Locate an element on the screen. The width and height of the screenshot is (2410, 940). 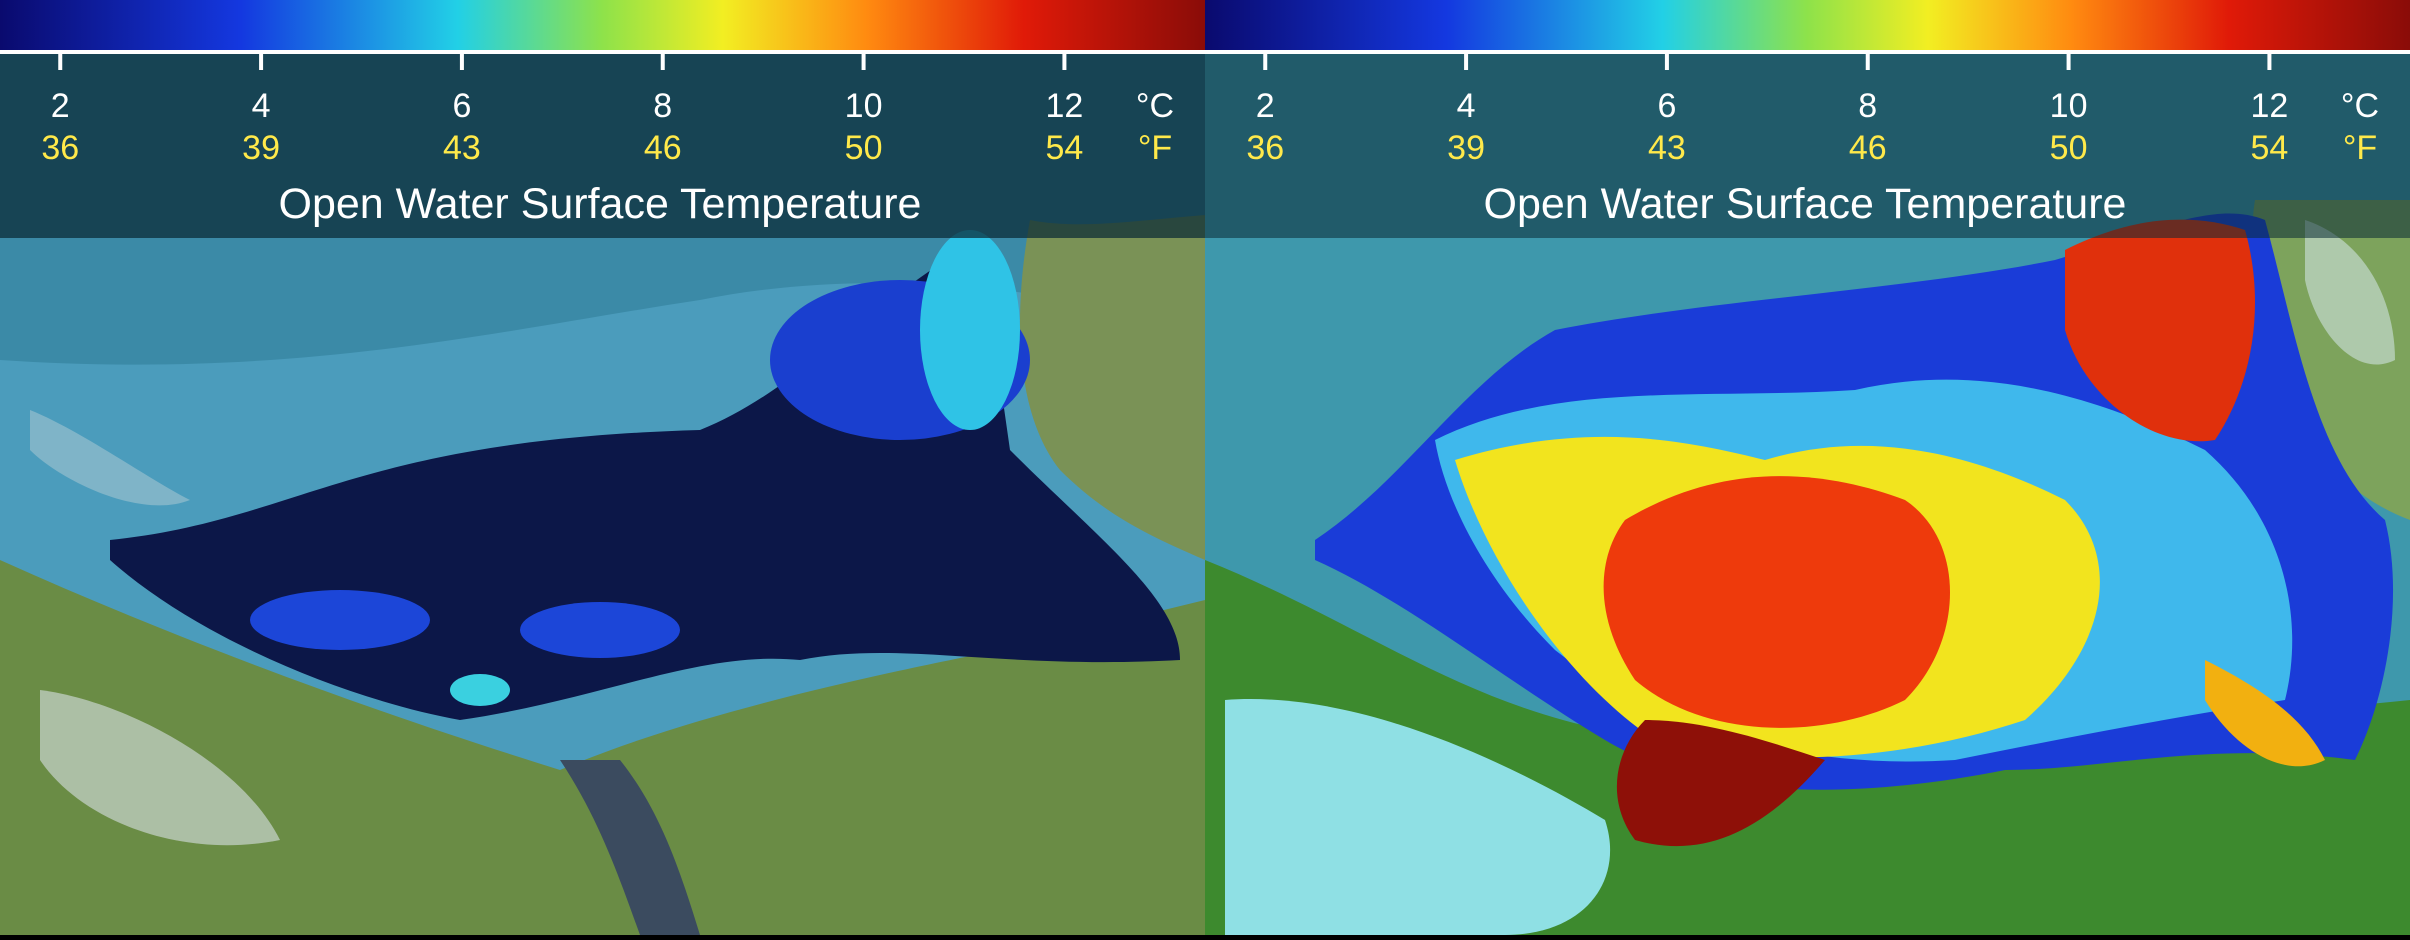
river-delta is located at coordinates (630, 847).